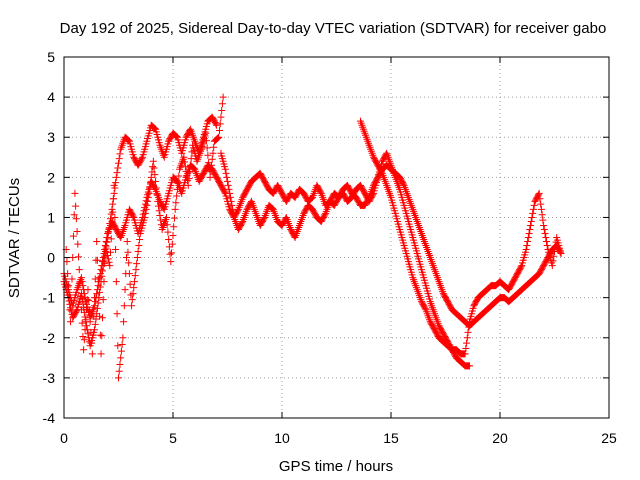  I want to click on y-tick-label: 4, so click(51, 97).